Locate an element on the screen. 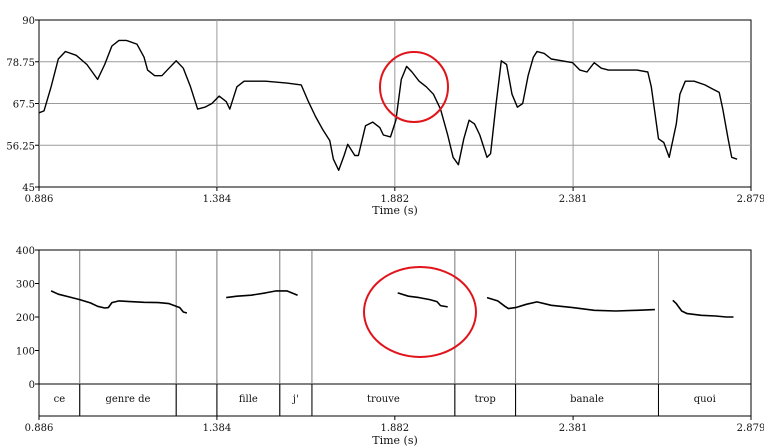  pitch-x-axis-label: Time (s) is located at coordinates (395, 440).